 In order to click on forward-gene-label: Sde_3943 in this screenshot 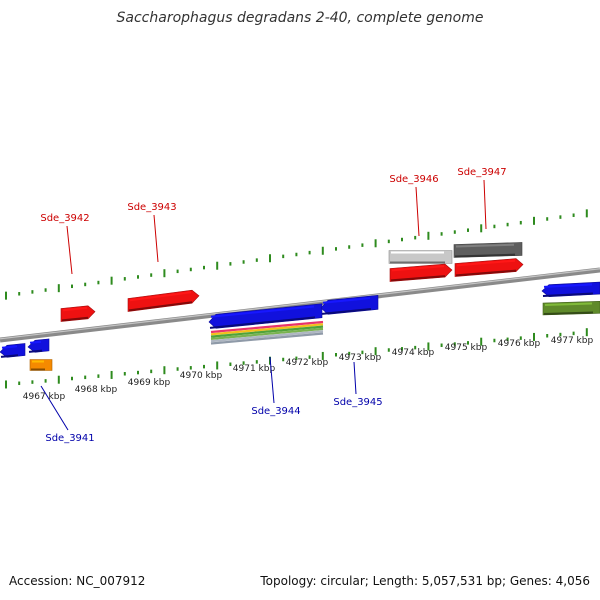, I will do `click(151, 207)`.